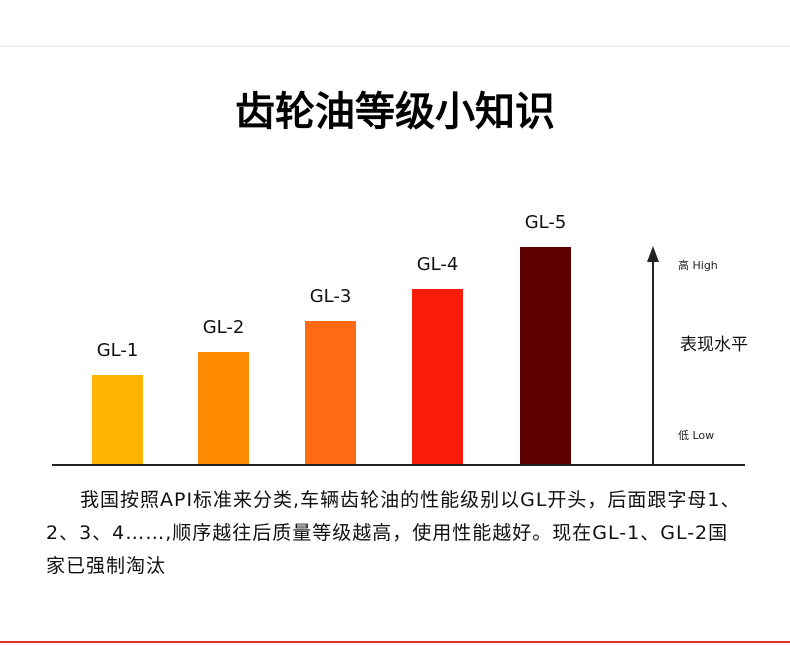  What do you see at coordinates (546, 222) in the screenshot?
I see `bar-label: GL-5` at bounding box center [546, 222].